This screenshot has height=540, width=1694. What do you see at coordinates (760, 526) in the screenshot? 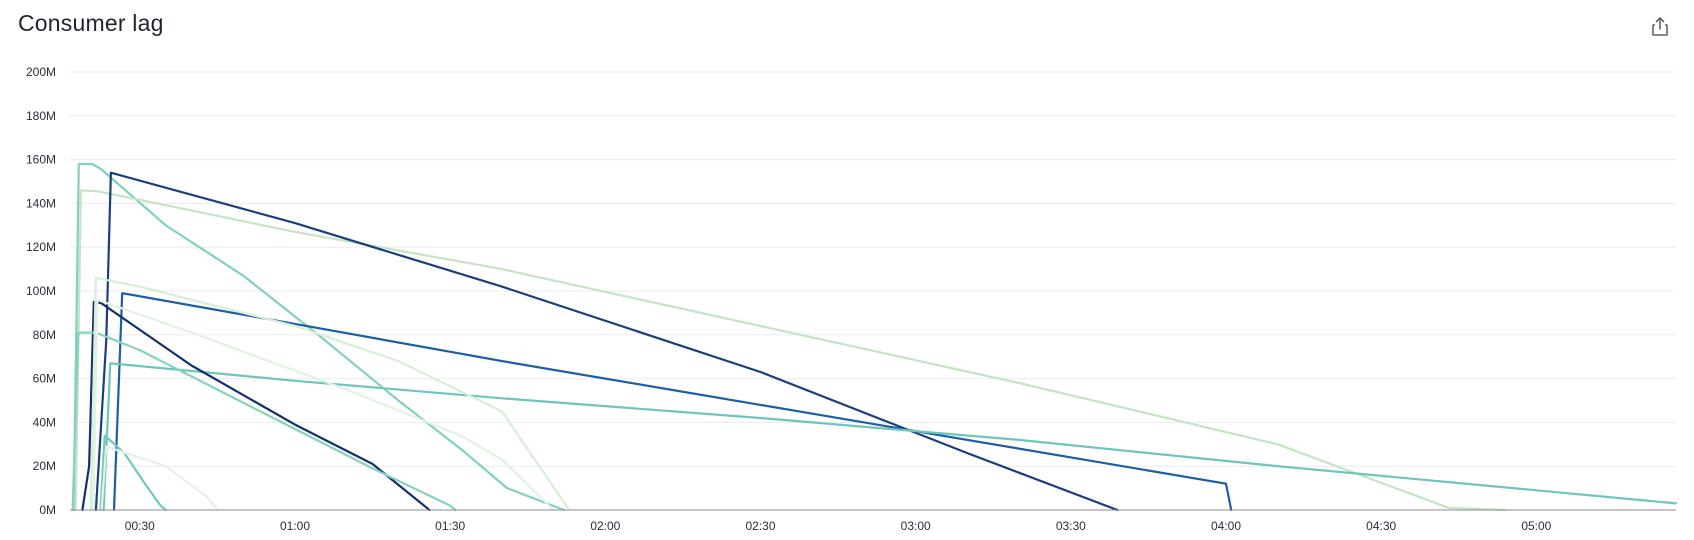
I see `x-tick-label: 02:30` at bounding box center [760, 526].